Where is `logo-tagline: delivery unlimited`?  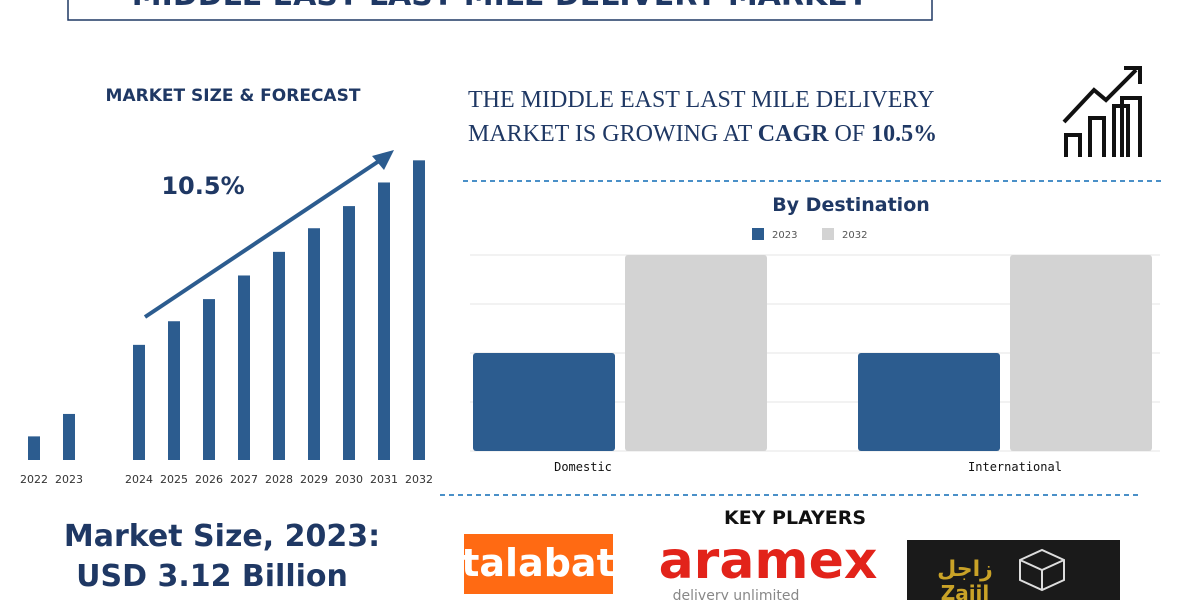
logo-tagline: delivery unlimited is located at coordinates (736, 594).